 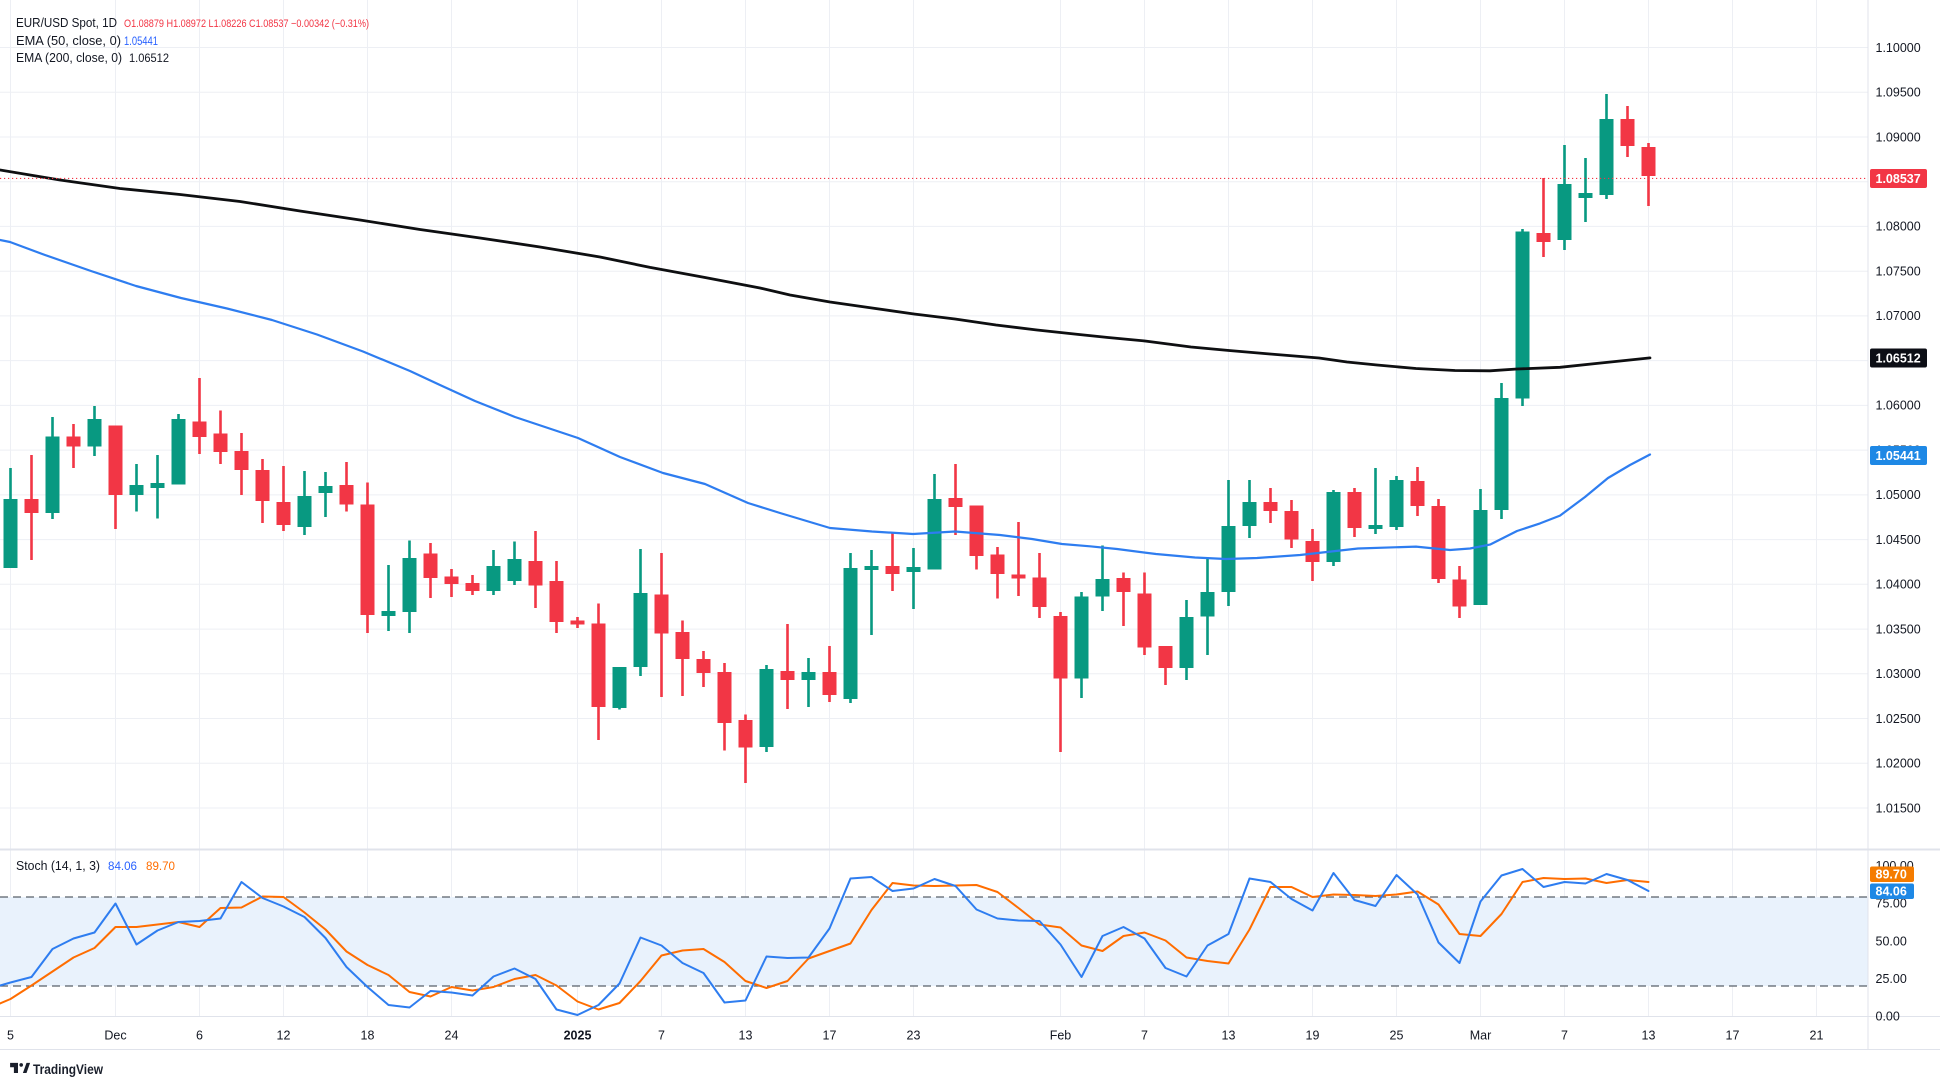 I want to click on svg-text: 6, so click(x=199, y=1036).